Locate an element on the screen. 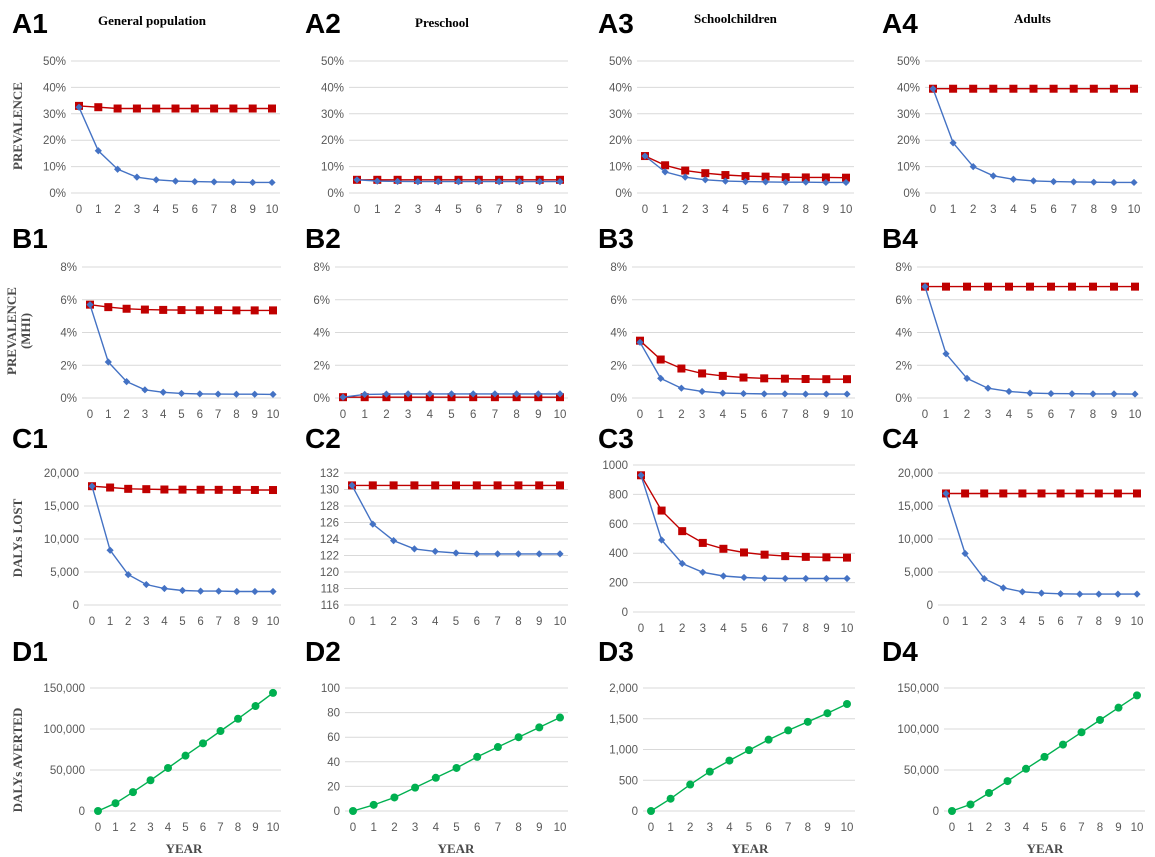  chart-a2: 0% 10% 20% 30% 40% 50% 0 1 2 3 4 5 6 7 8 9 10 is located at coordinates (444, 136).